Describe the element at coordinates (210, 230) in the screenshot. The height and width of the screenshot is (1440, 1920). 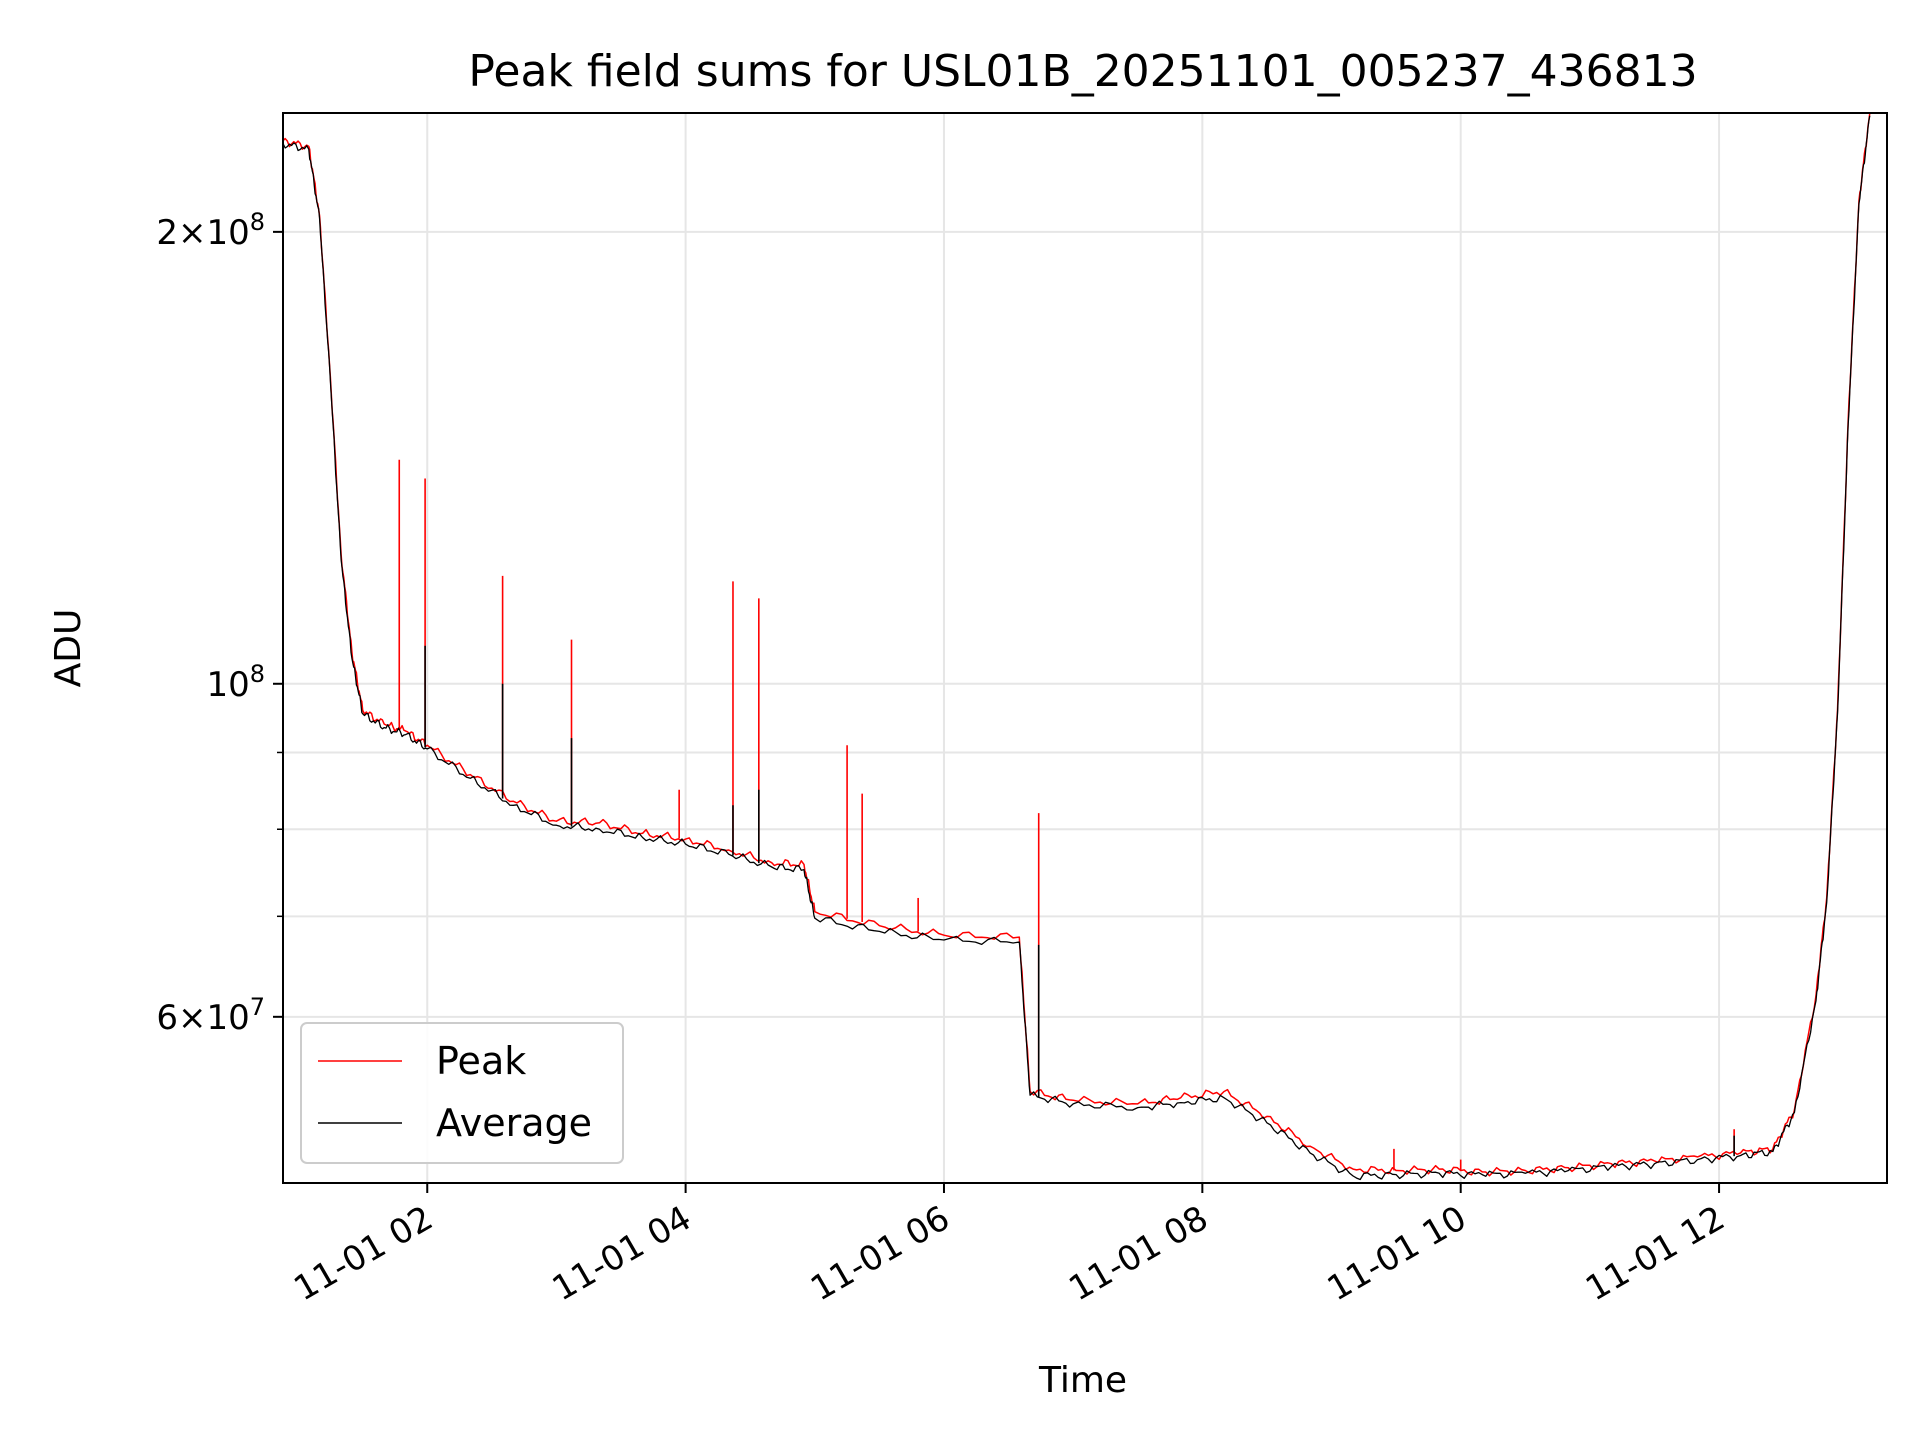
I see `y-tick-label: 2×108` at that location.